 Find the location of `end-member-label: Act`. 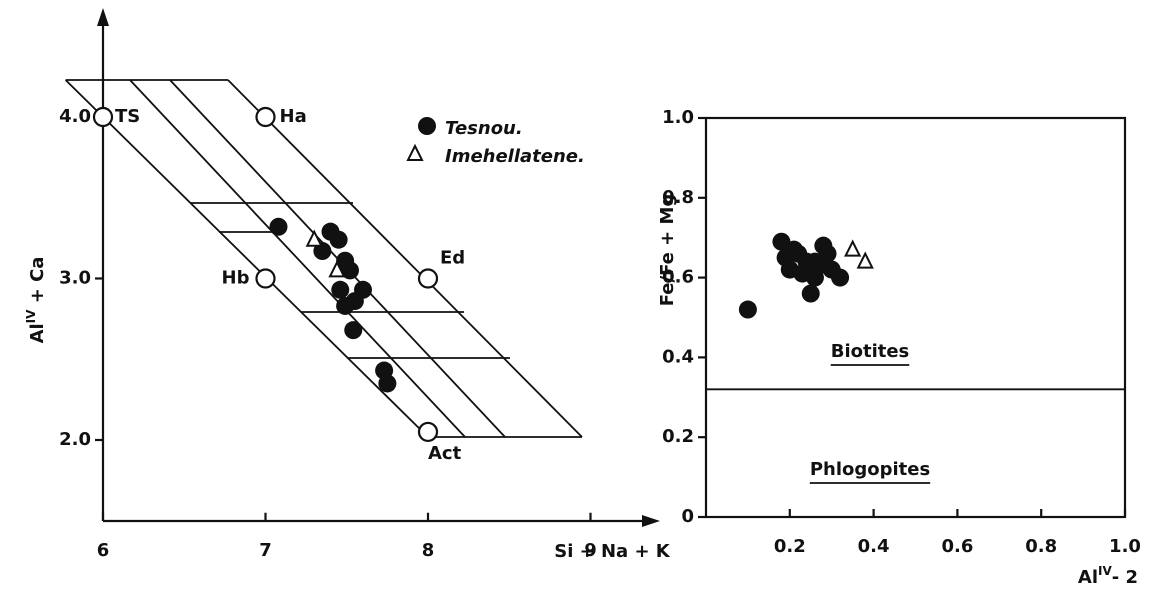

end-member-label: Act is located at coordinates (445, 453).